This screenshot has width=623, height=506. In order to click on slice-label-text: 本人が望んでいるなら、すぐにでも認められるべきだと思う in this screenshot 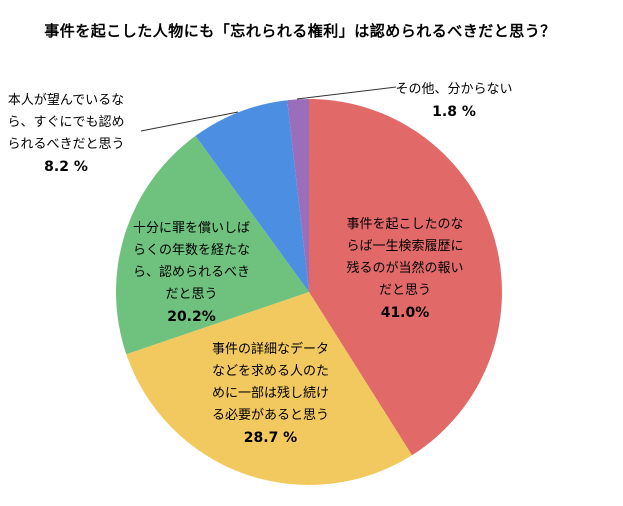, I will do `click(66, 122)`.